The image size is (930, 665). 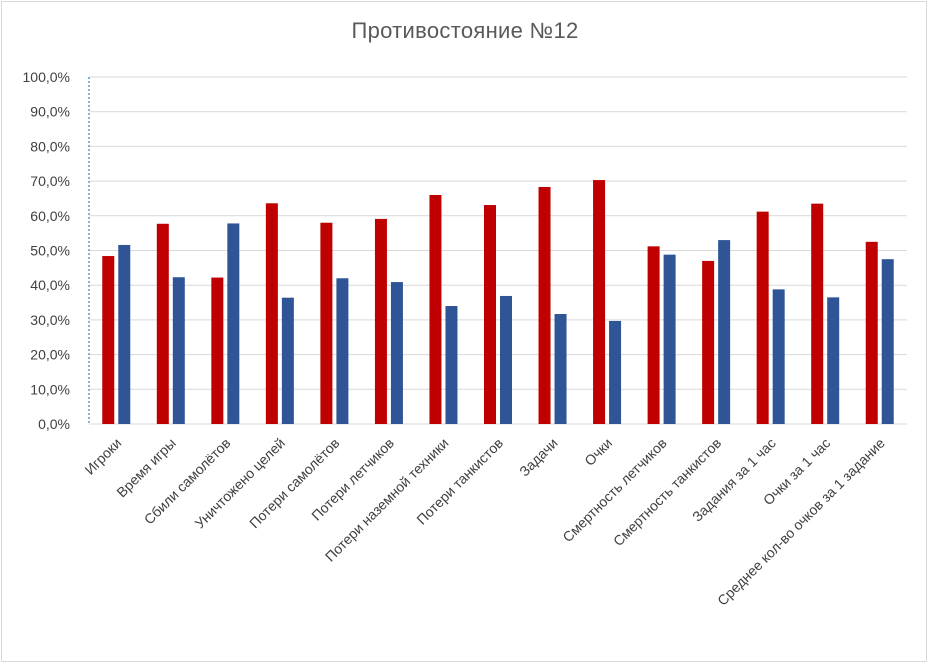 I want to click on x-tick-label: Игроки, so click(x=102, y=456).